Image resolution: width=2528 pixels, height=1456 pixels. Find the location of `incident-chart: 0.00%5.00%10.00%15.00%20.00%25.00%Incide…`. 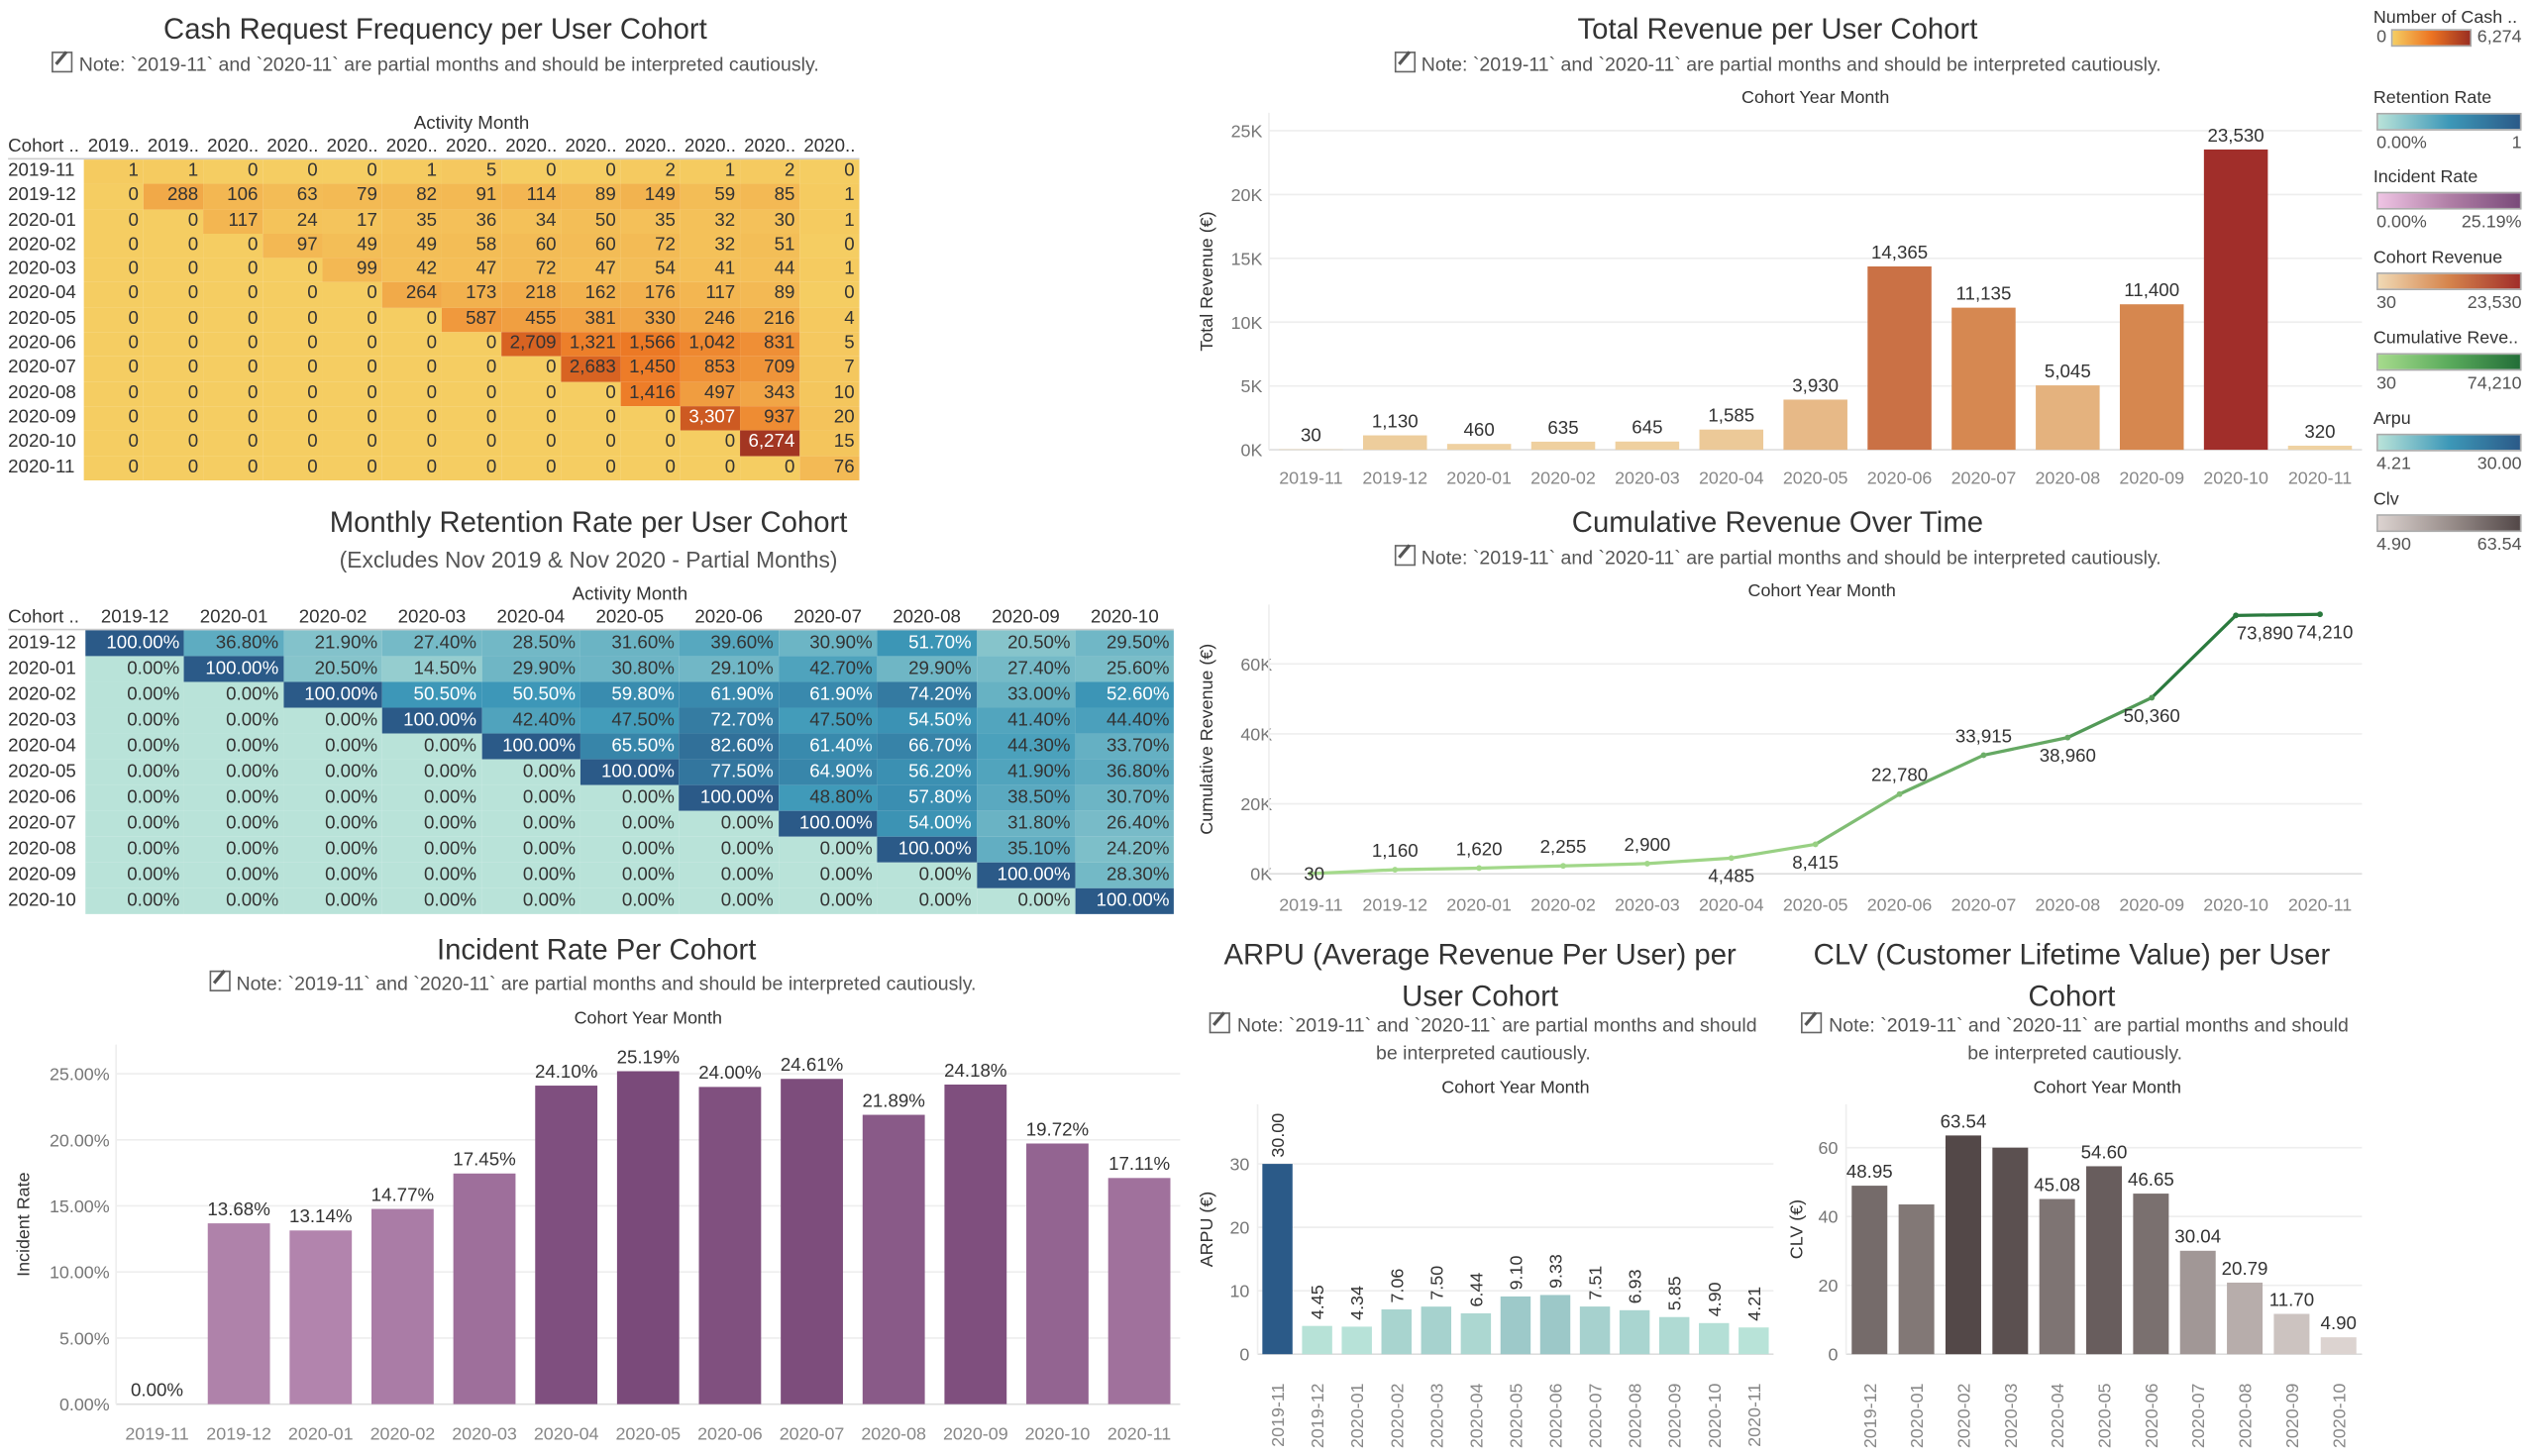

incident-chart: 0.00%5.00%10.00%15.00%20.00%25.00%Incide… is located at coordinates (596, 1244).